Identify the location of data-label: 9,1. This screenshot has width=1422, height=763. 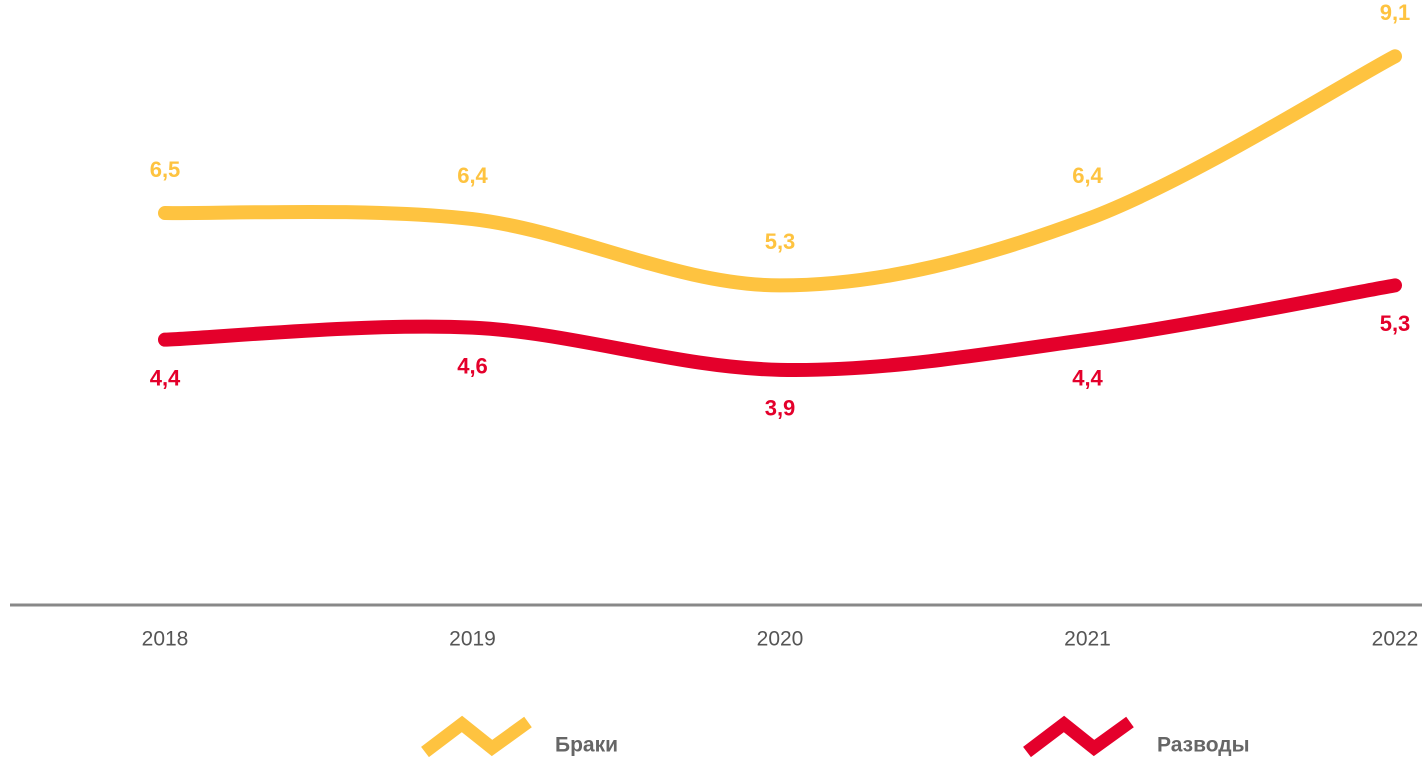
(1395, 12).